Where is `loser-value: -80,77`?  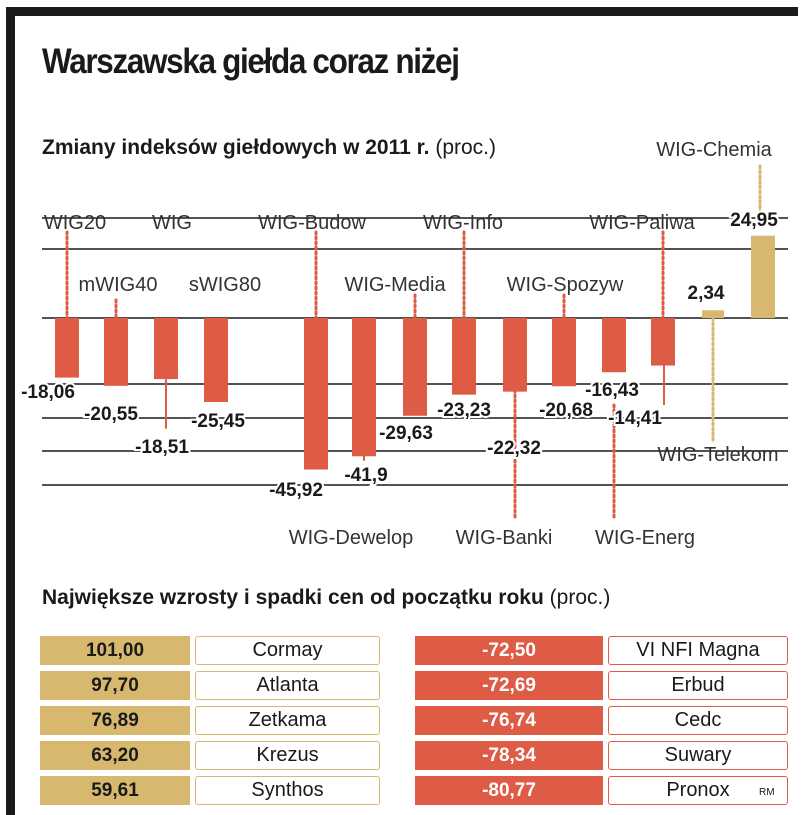 loser-value: -80,77 is located at coordinates (509, 790).